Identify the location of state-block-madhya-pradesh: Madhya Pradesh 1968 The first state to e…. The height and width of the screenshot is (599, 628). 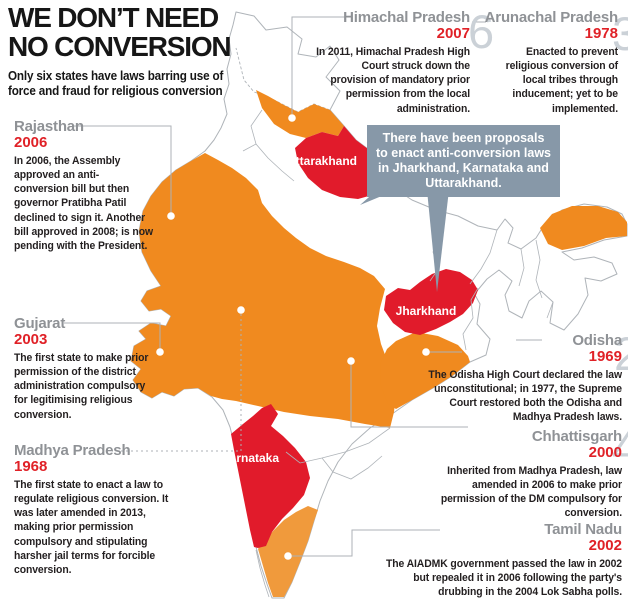
(97, 510).